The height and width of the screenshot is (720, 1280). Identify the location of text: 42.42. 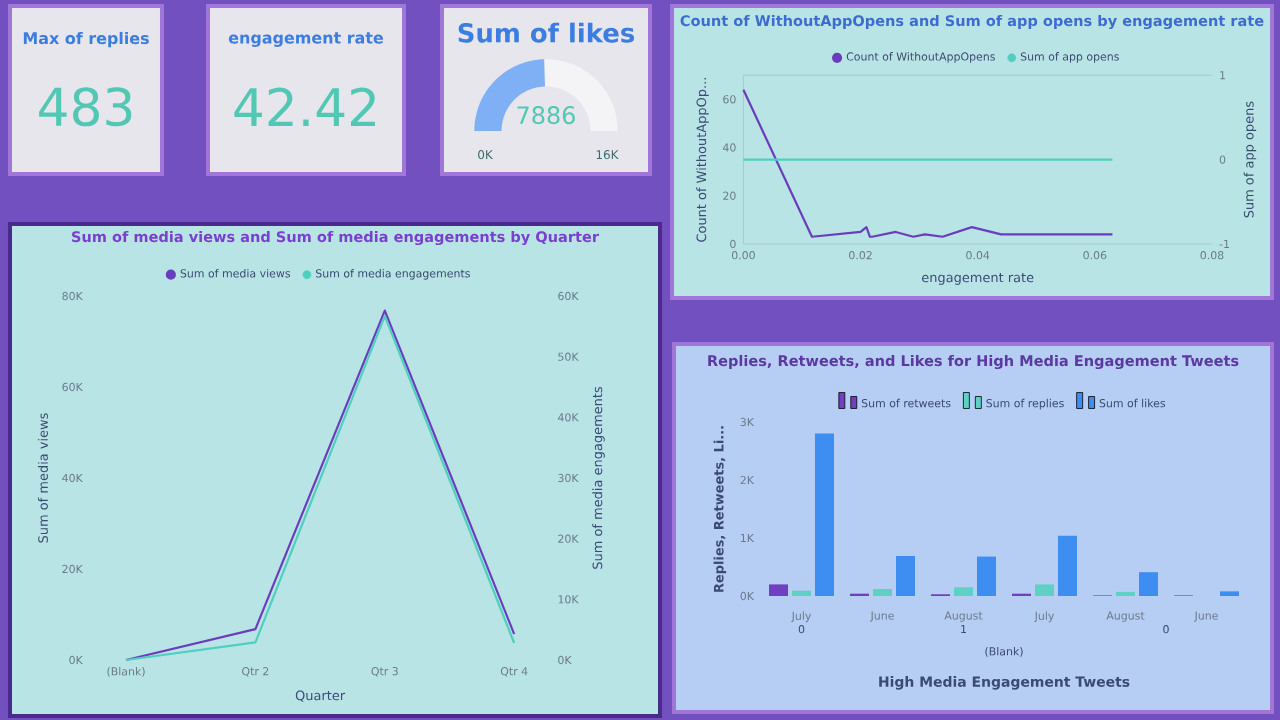
(304, 107).